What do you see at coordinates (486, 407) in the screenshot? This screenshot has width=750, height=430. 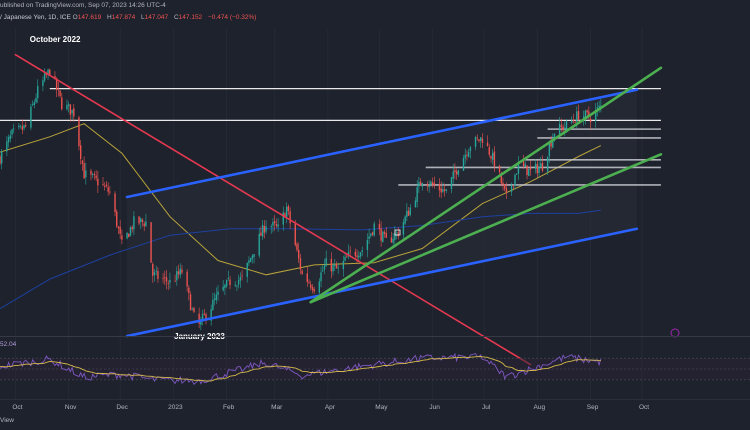 I see `x-axis-label: Jul` at bounding box center [486, 407].